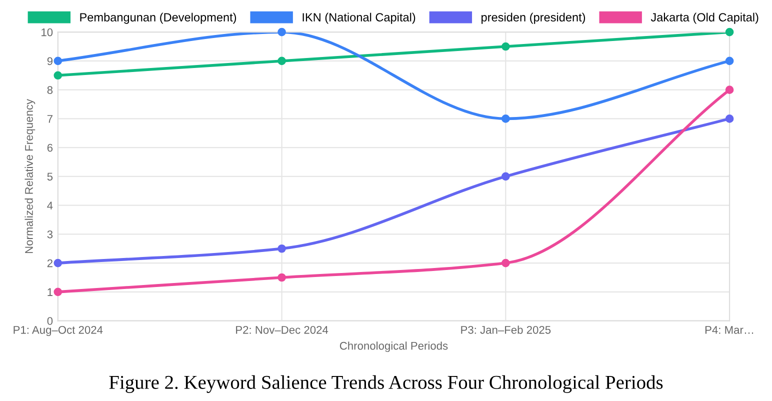 The height and width of the screenshot is (401, 772). What do you see at coordinates (158, 18) in the screenshot?
I see `legend-label: Pembangunan (Development)` at bounding box center [158, 18].